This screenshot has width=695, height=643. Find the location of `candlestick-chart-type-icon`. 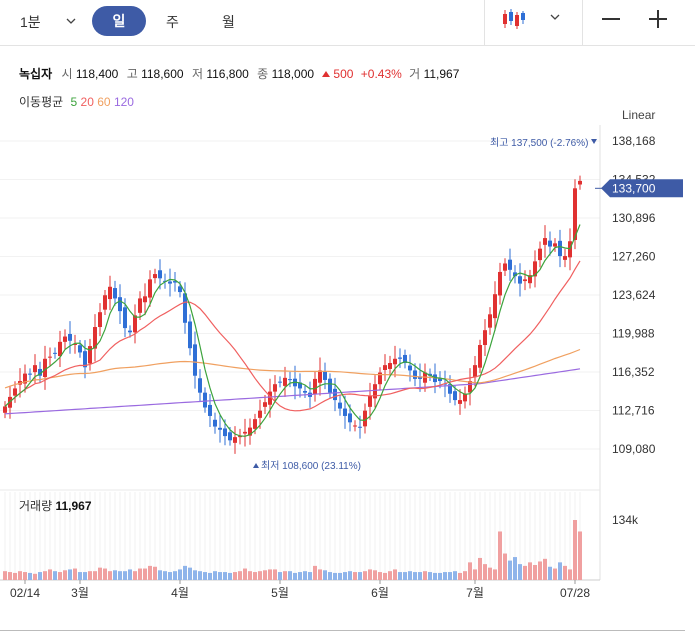

candlestick-chart-type-icon is located at coordinates (515, 19).